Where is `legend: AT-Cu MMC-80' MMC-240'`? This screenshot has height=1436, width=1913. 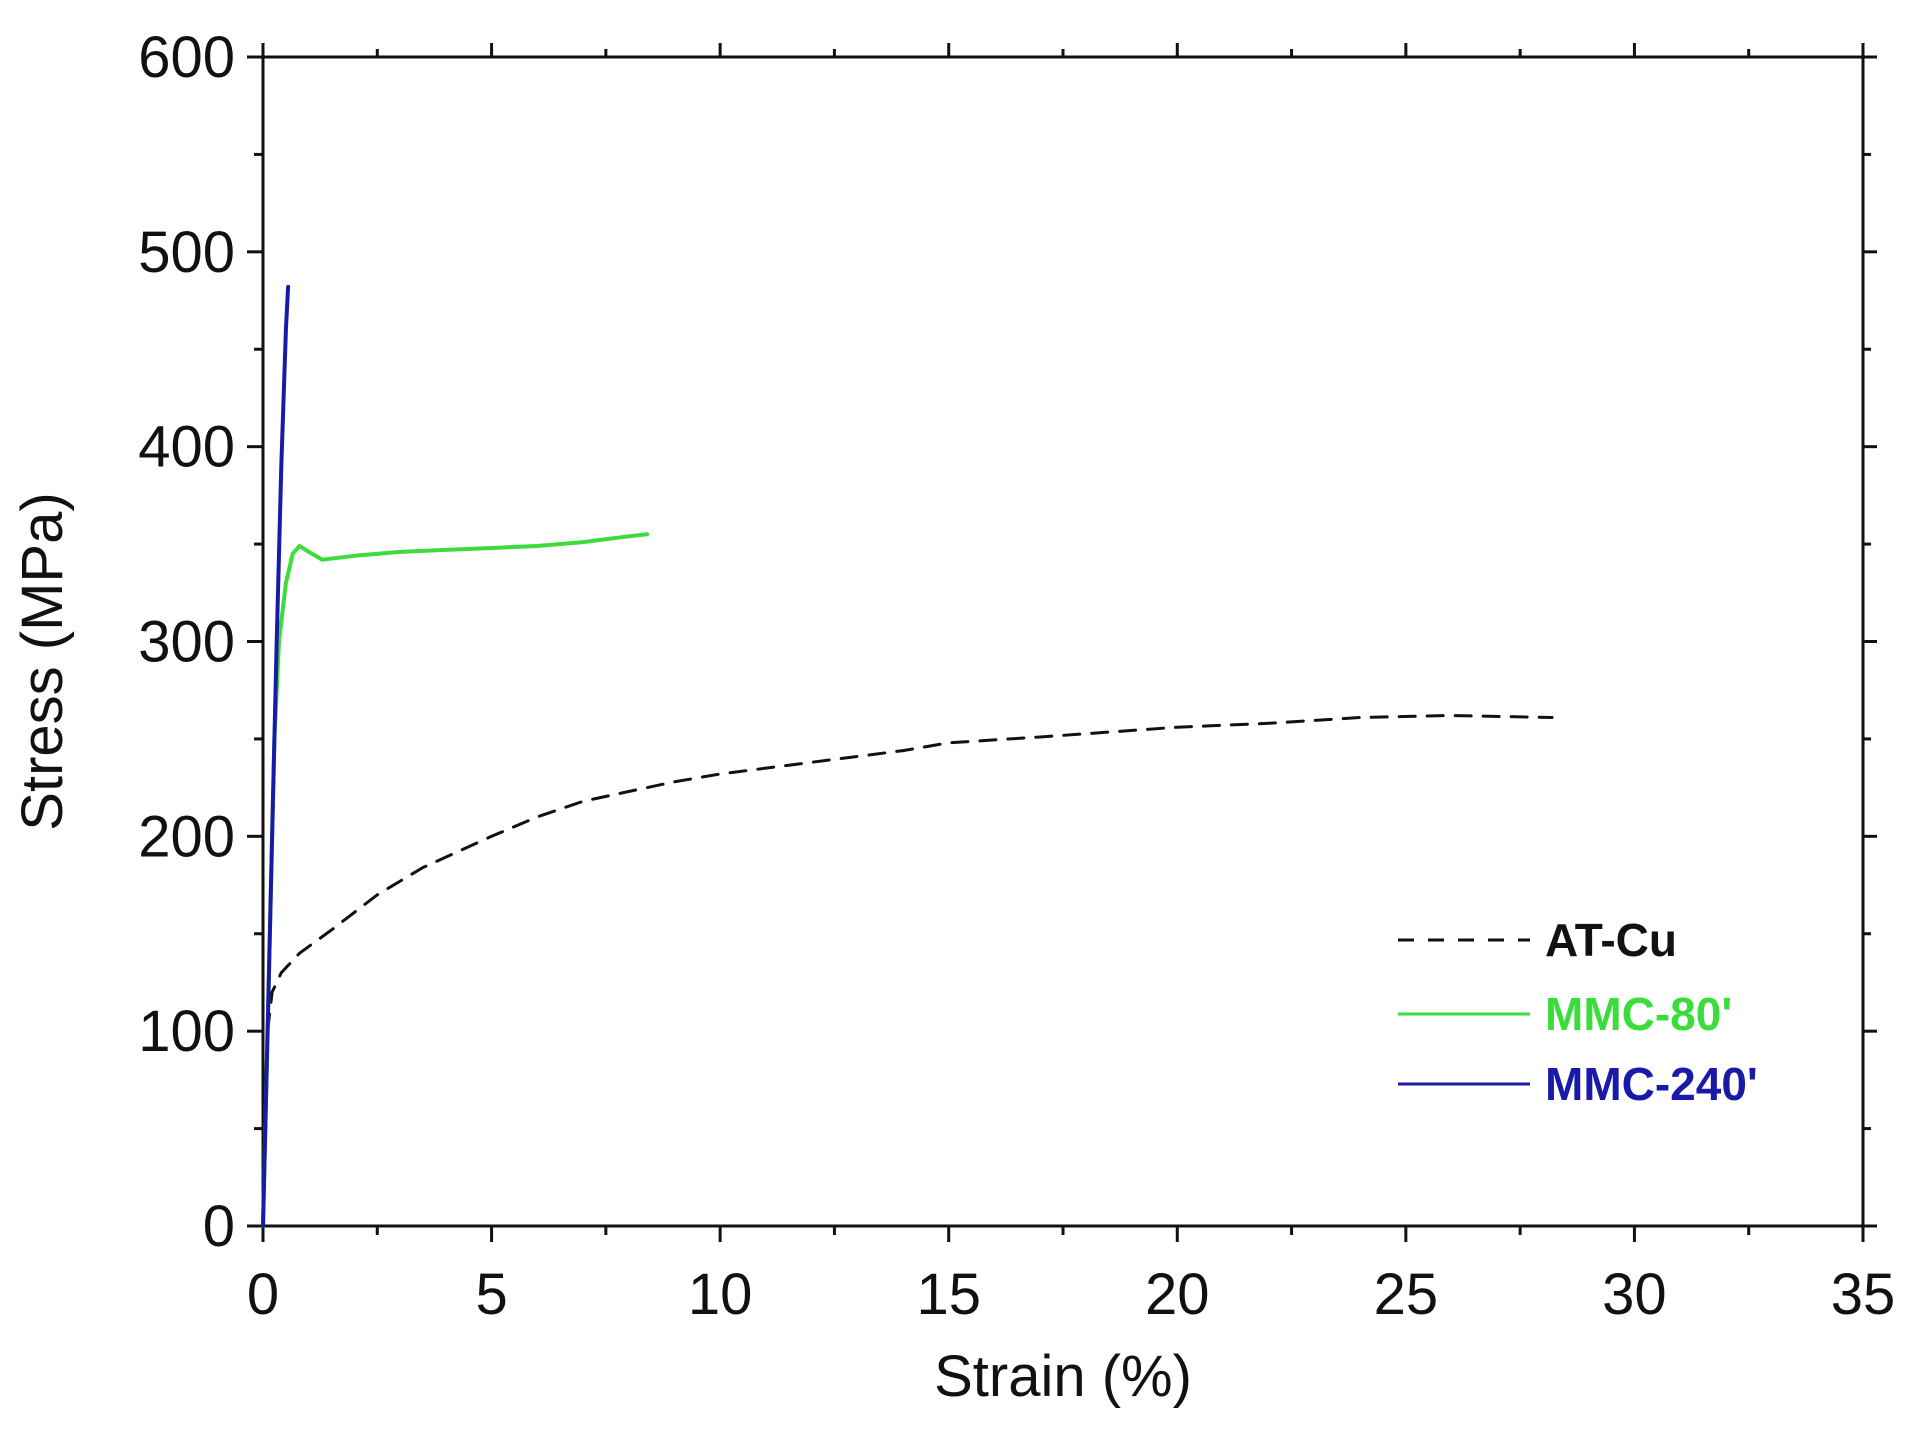
legend: AT-Cu MMC-80' MMC-240' is located at coordinates (1578, 1012).